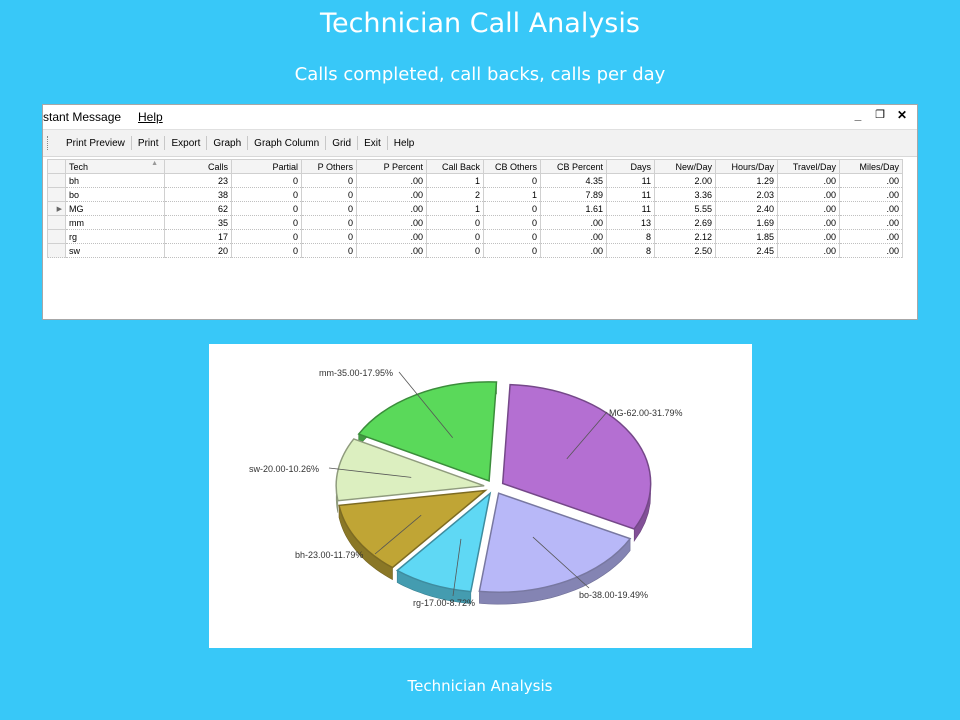 This screenshot has height=720, width=960. I want to click on table-cell: 38, so click(198, 194).